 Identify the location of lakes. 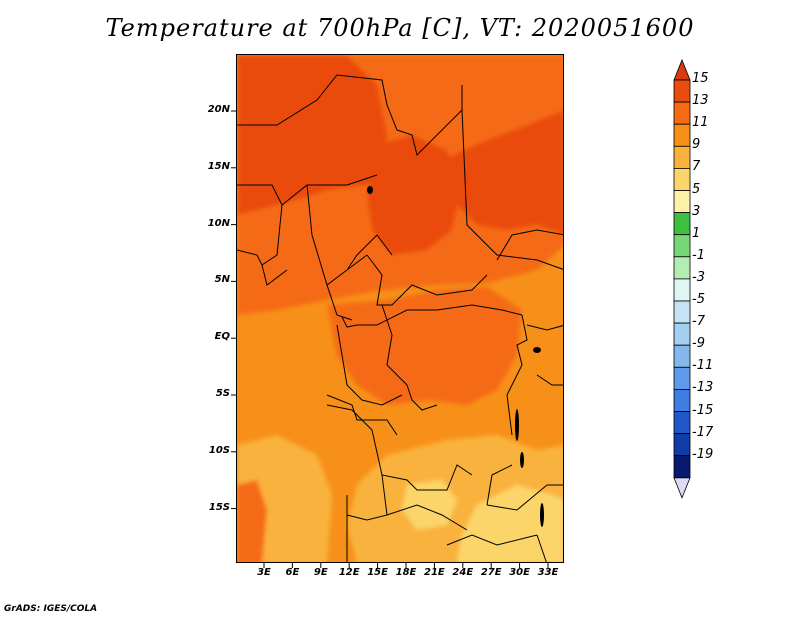
(455, 356).